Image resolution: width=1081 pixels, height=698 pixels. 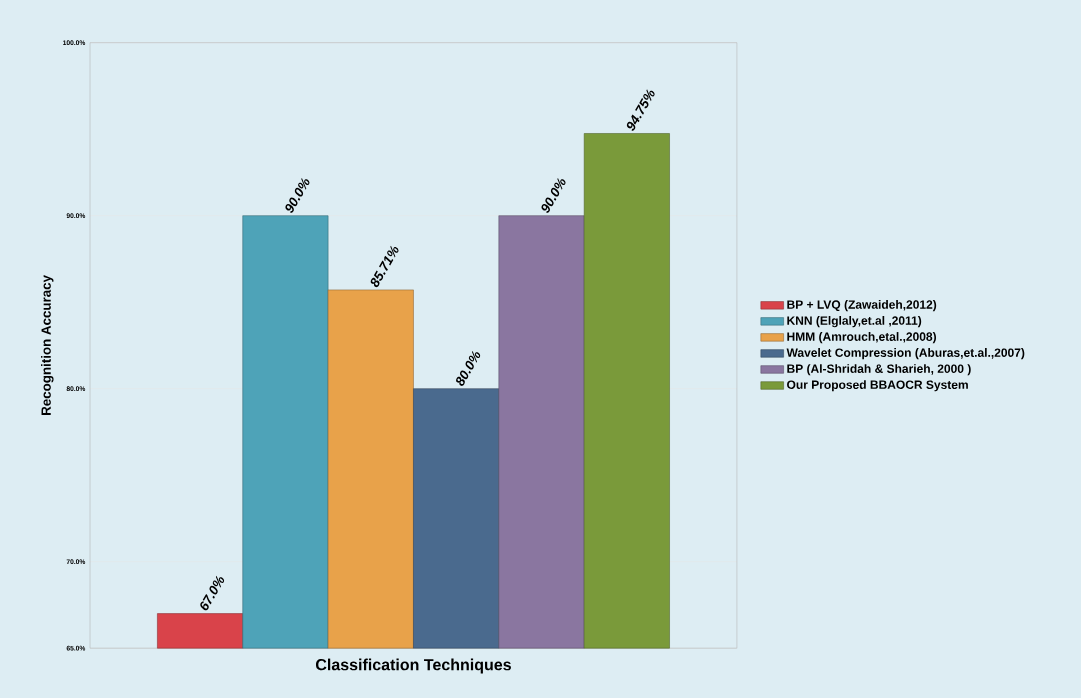 What do you see at coordinates (862, 337) in the screenshot?
I see `legend-label: HMM (Amrouch,etal.,2008)` at bounding box center [862, 337].